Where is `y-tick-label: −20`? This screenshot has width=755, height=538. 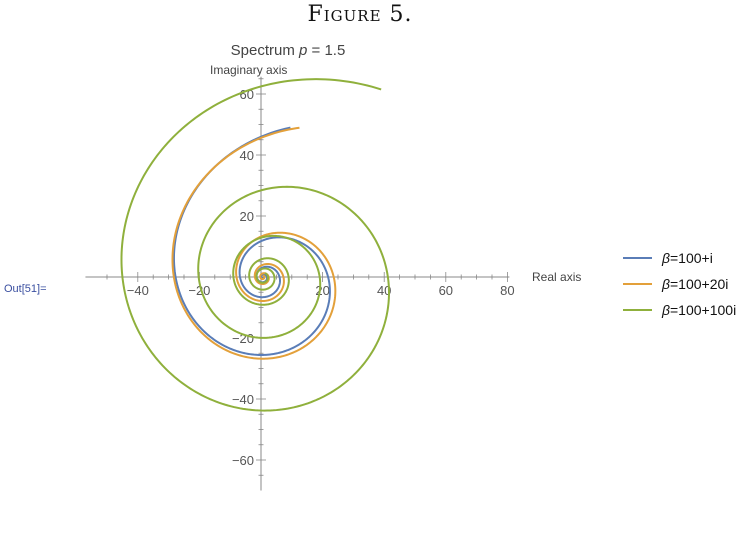
y-tick-label: −20 is located at coordinates (243, 338).